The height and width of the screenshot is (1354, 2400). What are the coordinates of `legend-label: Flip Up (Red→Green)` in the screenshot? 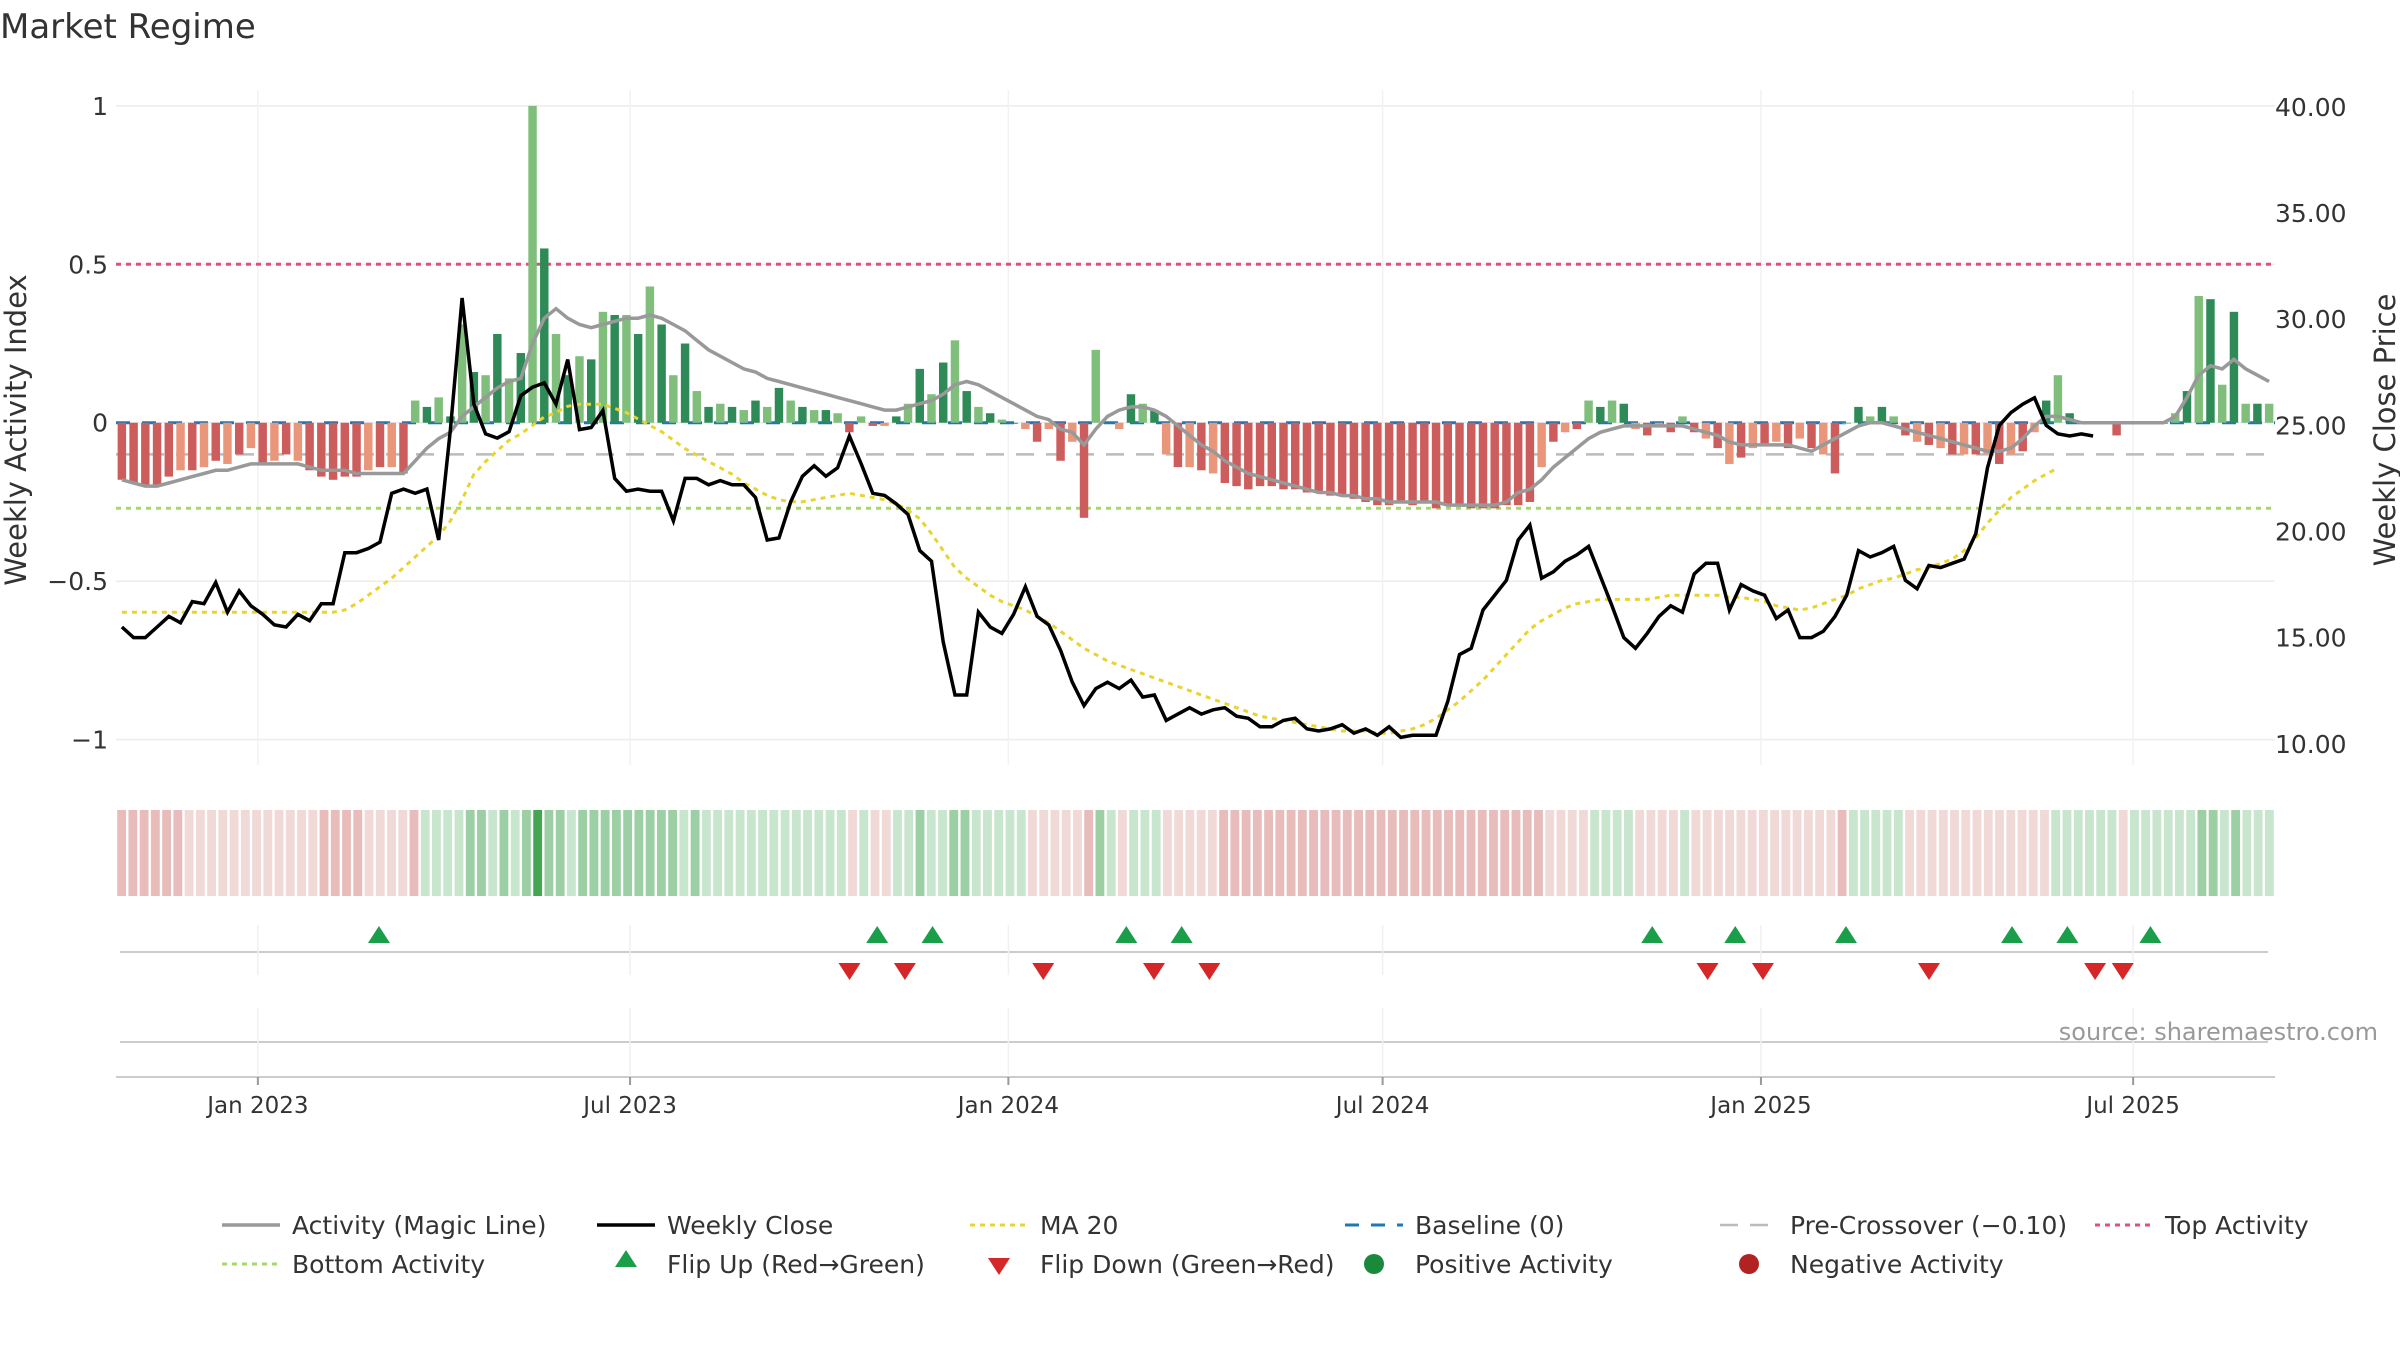 It's located at (796, 1264).